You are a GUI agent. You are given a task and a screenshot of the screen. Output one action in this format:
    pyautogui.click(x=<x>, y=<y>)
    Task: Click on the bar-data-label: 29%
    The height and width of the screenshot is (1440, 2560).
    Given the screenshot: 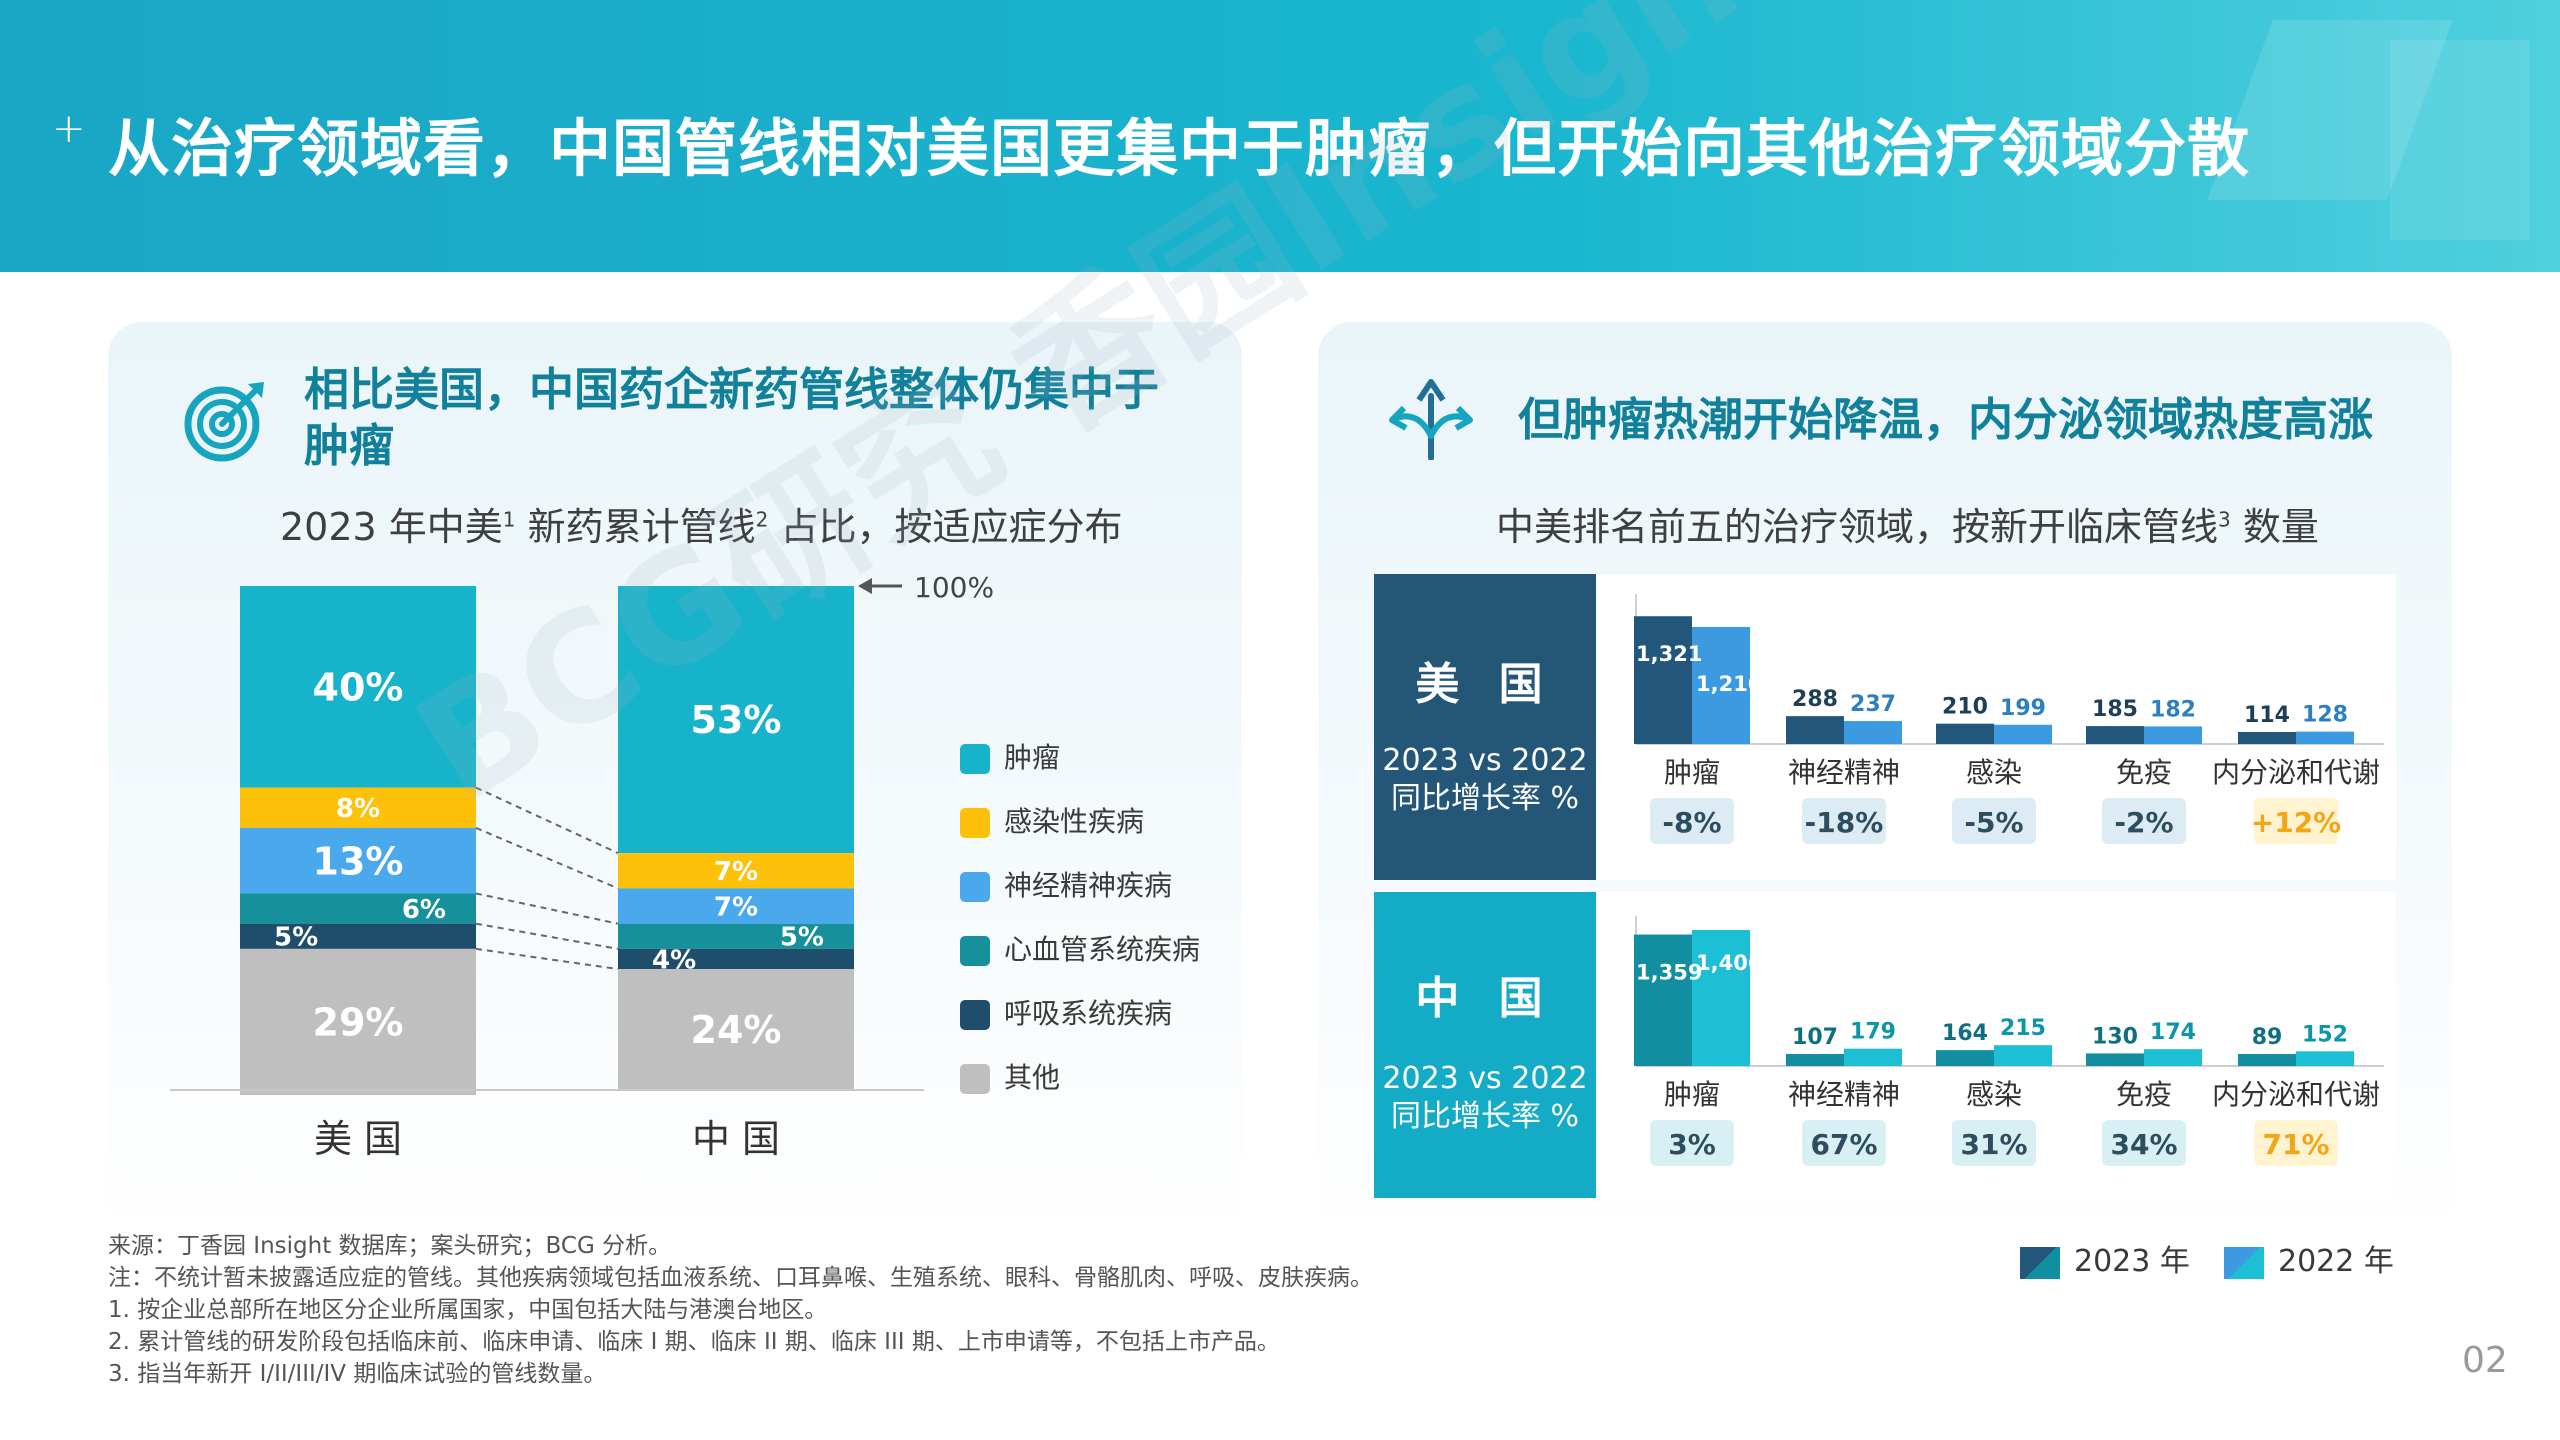 What is the action you would take?
    pyautogui.click(x=358, y=1023)
    